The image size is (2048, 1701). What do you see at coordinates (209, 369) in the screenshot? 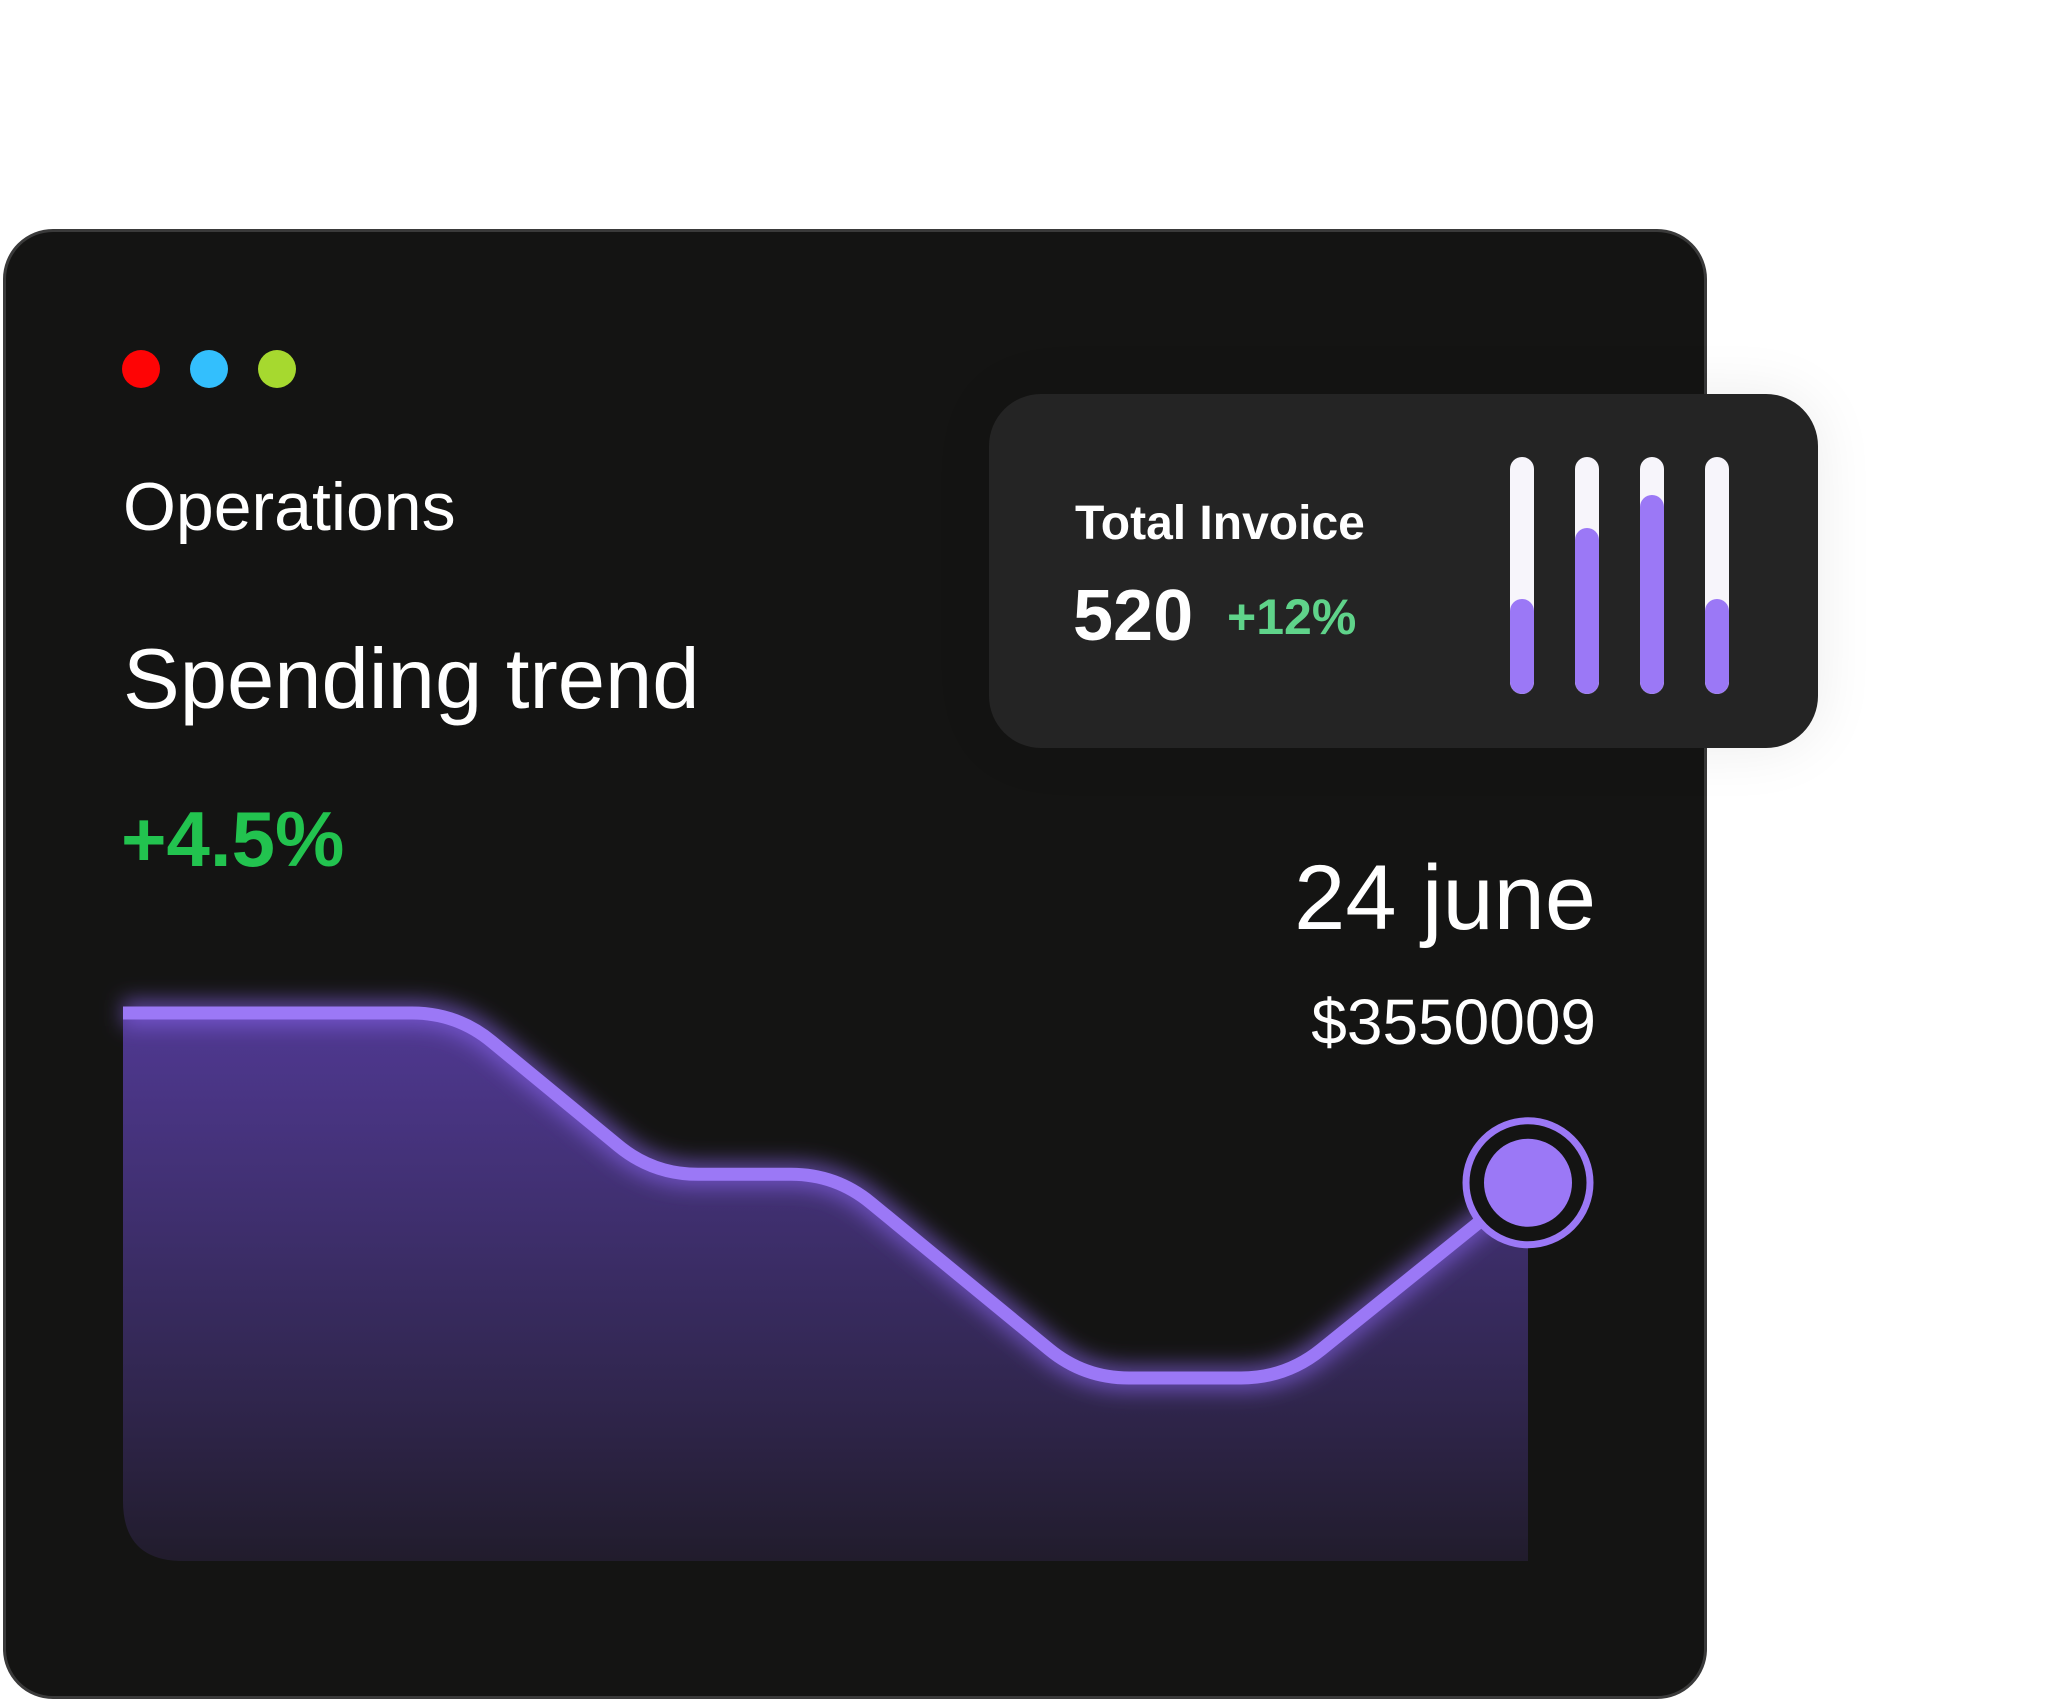
I see `window-minimize-button` at bounding box center [209, 369].